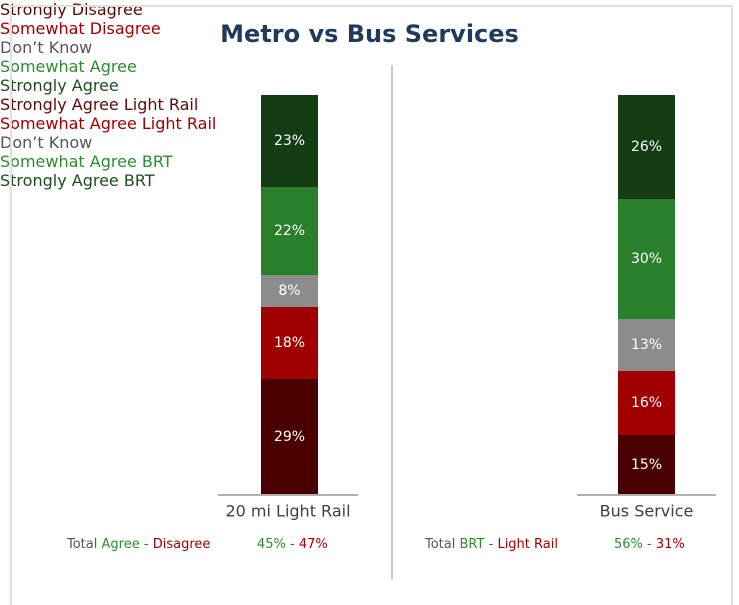 The image size is (739, 605). Describe the element at coordinates (472, 544) in the screenshot. I see `agree-label: BRT` at that location.